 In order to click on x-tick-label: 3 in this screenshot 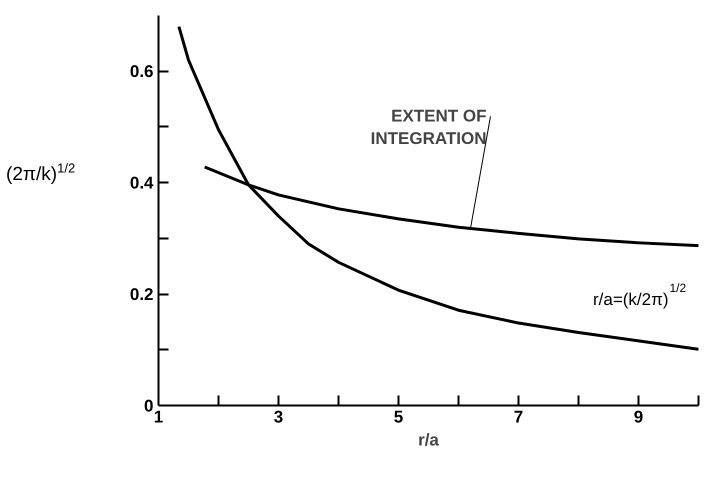, I will do `click(279, 417)`.